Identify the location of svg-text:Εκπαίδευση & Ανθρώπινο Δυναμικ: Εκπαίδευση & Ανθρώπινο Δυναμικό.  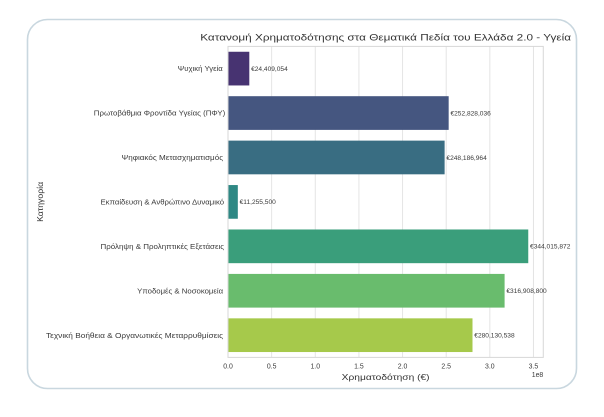
(163, 202).